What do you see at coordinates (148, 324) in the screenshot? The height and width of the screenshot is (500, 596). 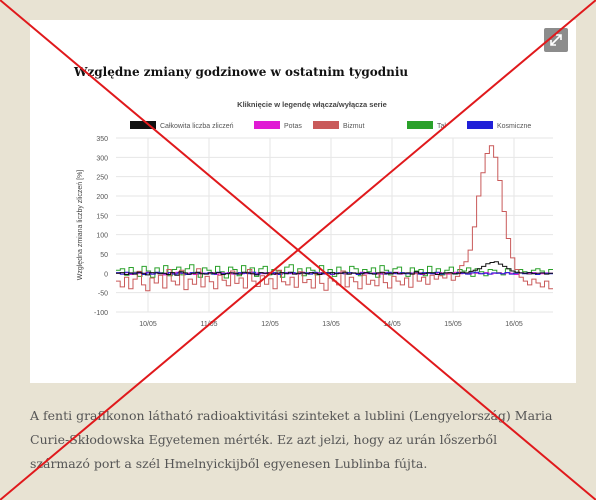 I see `x-tick-label: 10/05` at bounding box center [148, 324].